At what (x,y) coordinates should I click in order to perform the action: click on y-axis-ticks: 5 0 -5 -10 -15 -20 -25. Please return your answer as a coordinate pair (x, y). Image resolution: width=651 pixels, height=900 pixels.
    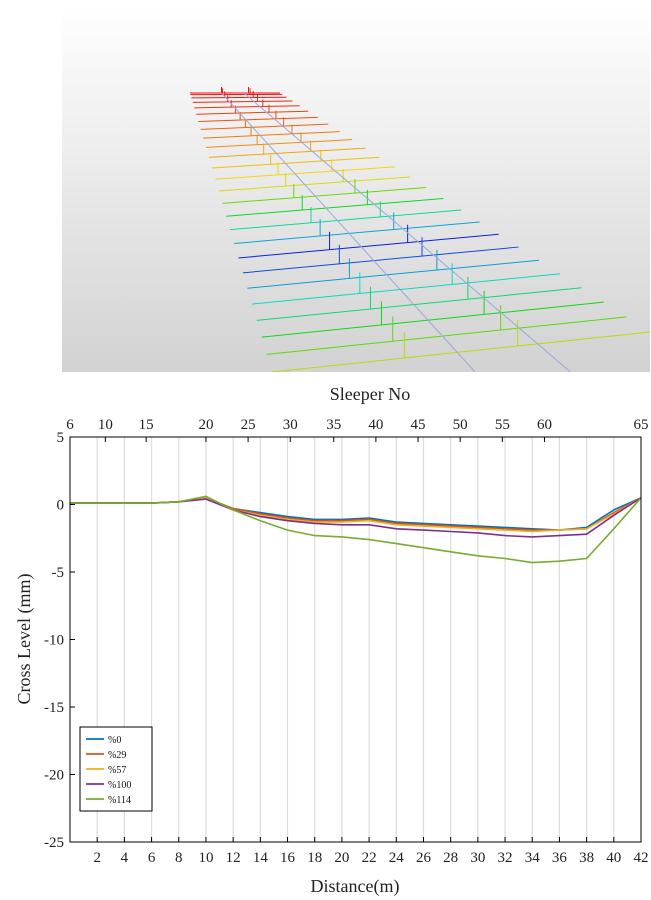
    Looking at the image, I should click on (59, 640).